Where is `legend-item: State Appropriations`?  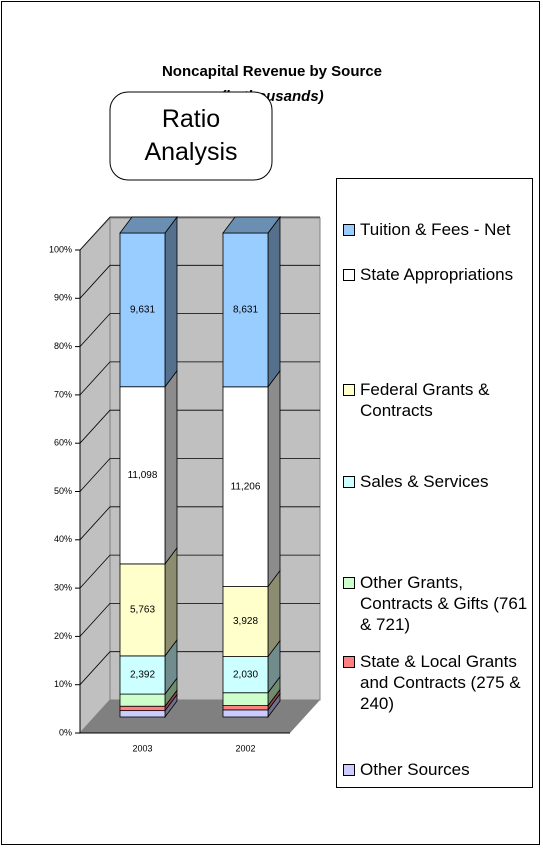 legend-item: State Appropriations is located at coordinates (436, 274).